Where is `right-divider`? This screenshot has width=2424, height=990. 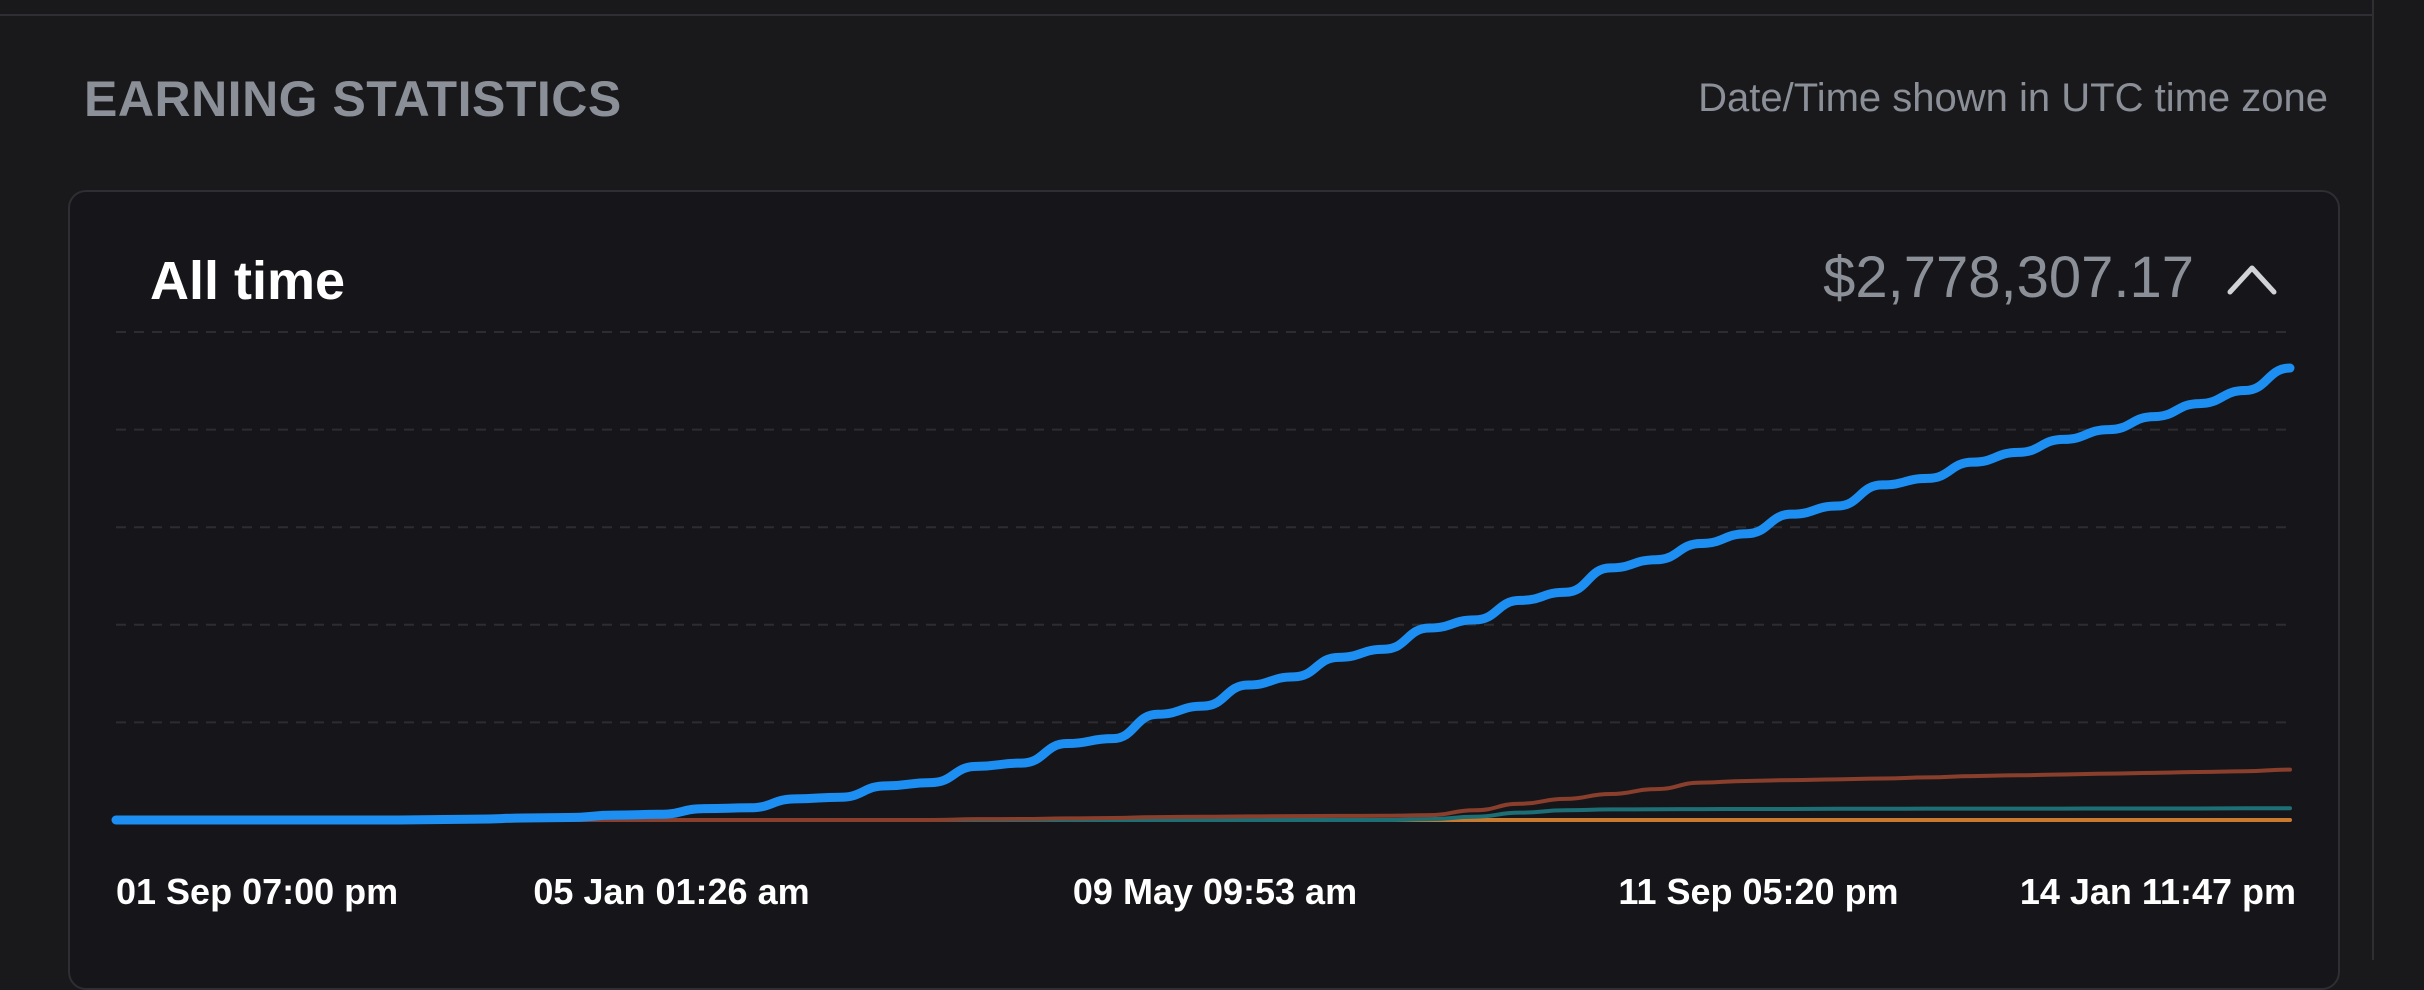 right-divider is located at coordinates (2373, 480).